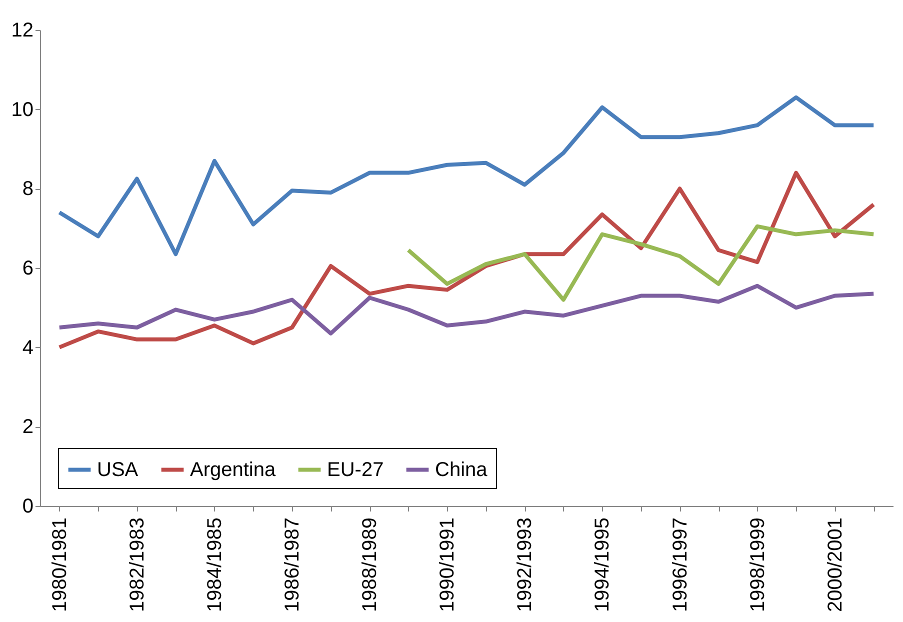  Describe the element at coordinates (355, 469) in the screenshot. I see `legend-label: EU-27` at that location.